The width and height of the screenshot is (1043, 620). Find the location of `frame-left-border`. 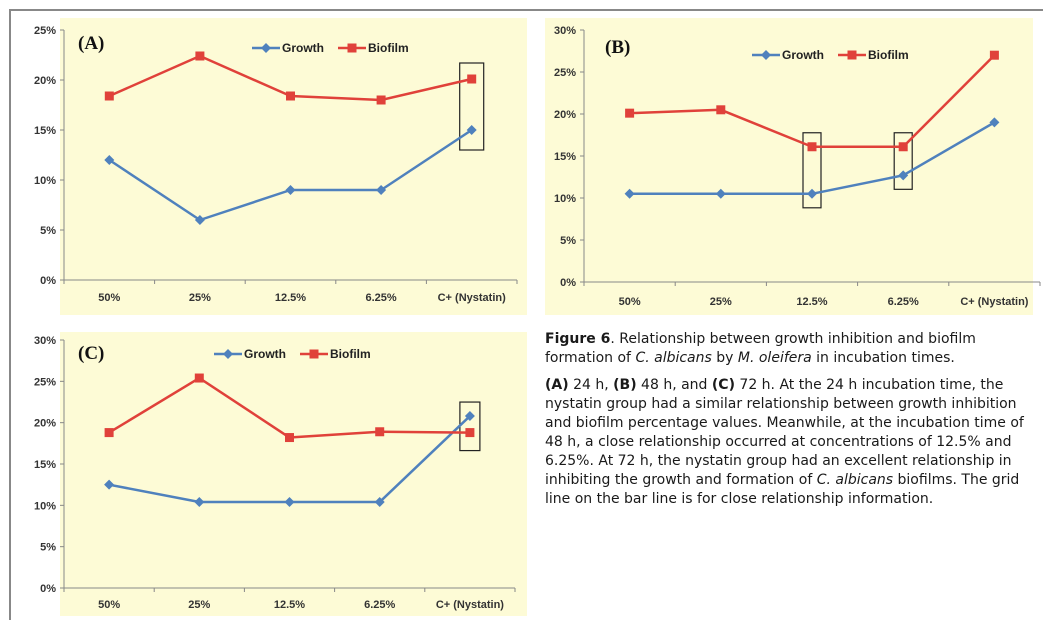

frame-left-border is located at coordinates (10, 314).